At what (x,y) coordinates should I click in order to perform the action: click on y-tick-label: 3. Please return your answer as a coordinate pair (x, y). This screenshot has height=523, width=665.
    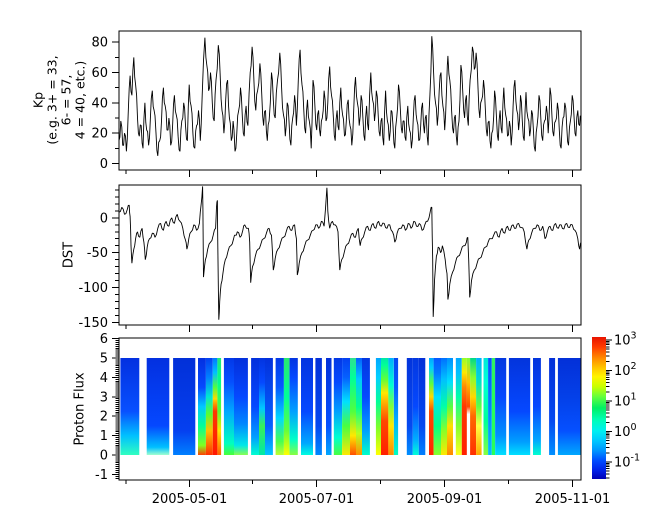
    Looking at the image, I should click on (104, 397).